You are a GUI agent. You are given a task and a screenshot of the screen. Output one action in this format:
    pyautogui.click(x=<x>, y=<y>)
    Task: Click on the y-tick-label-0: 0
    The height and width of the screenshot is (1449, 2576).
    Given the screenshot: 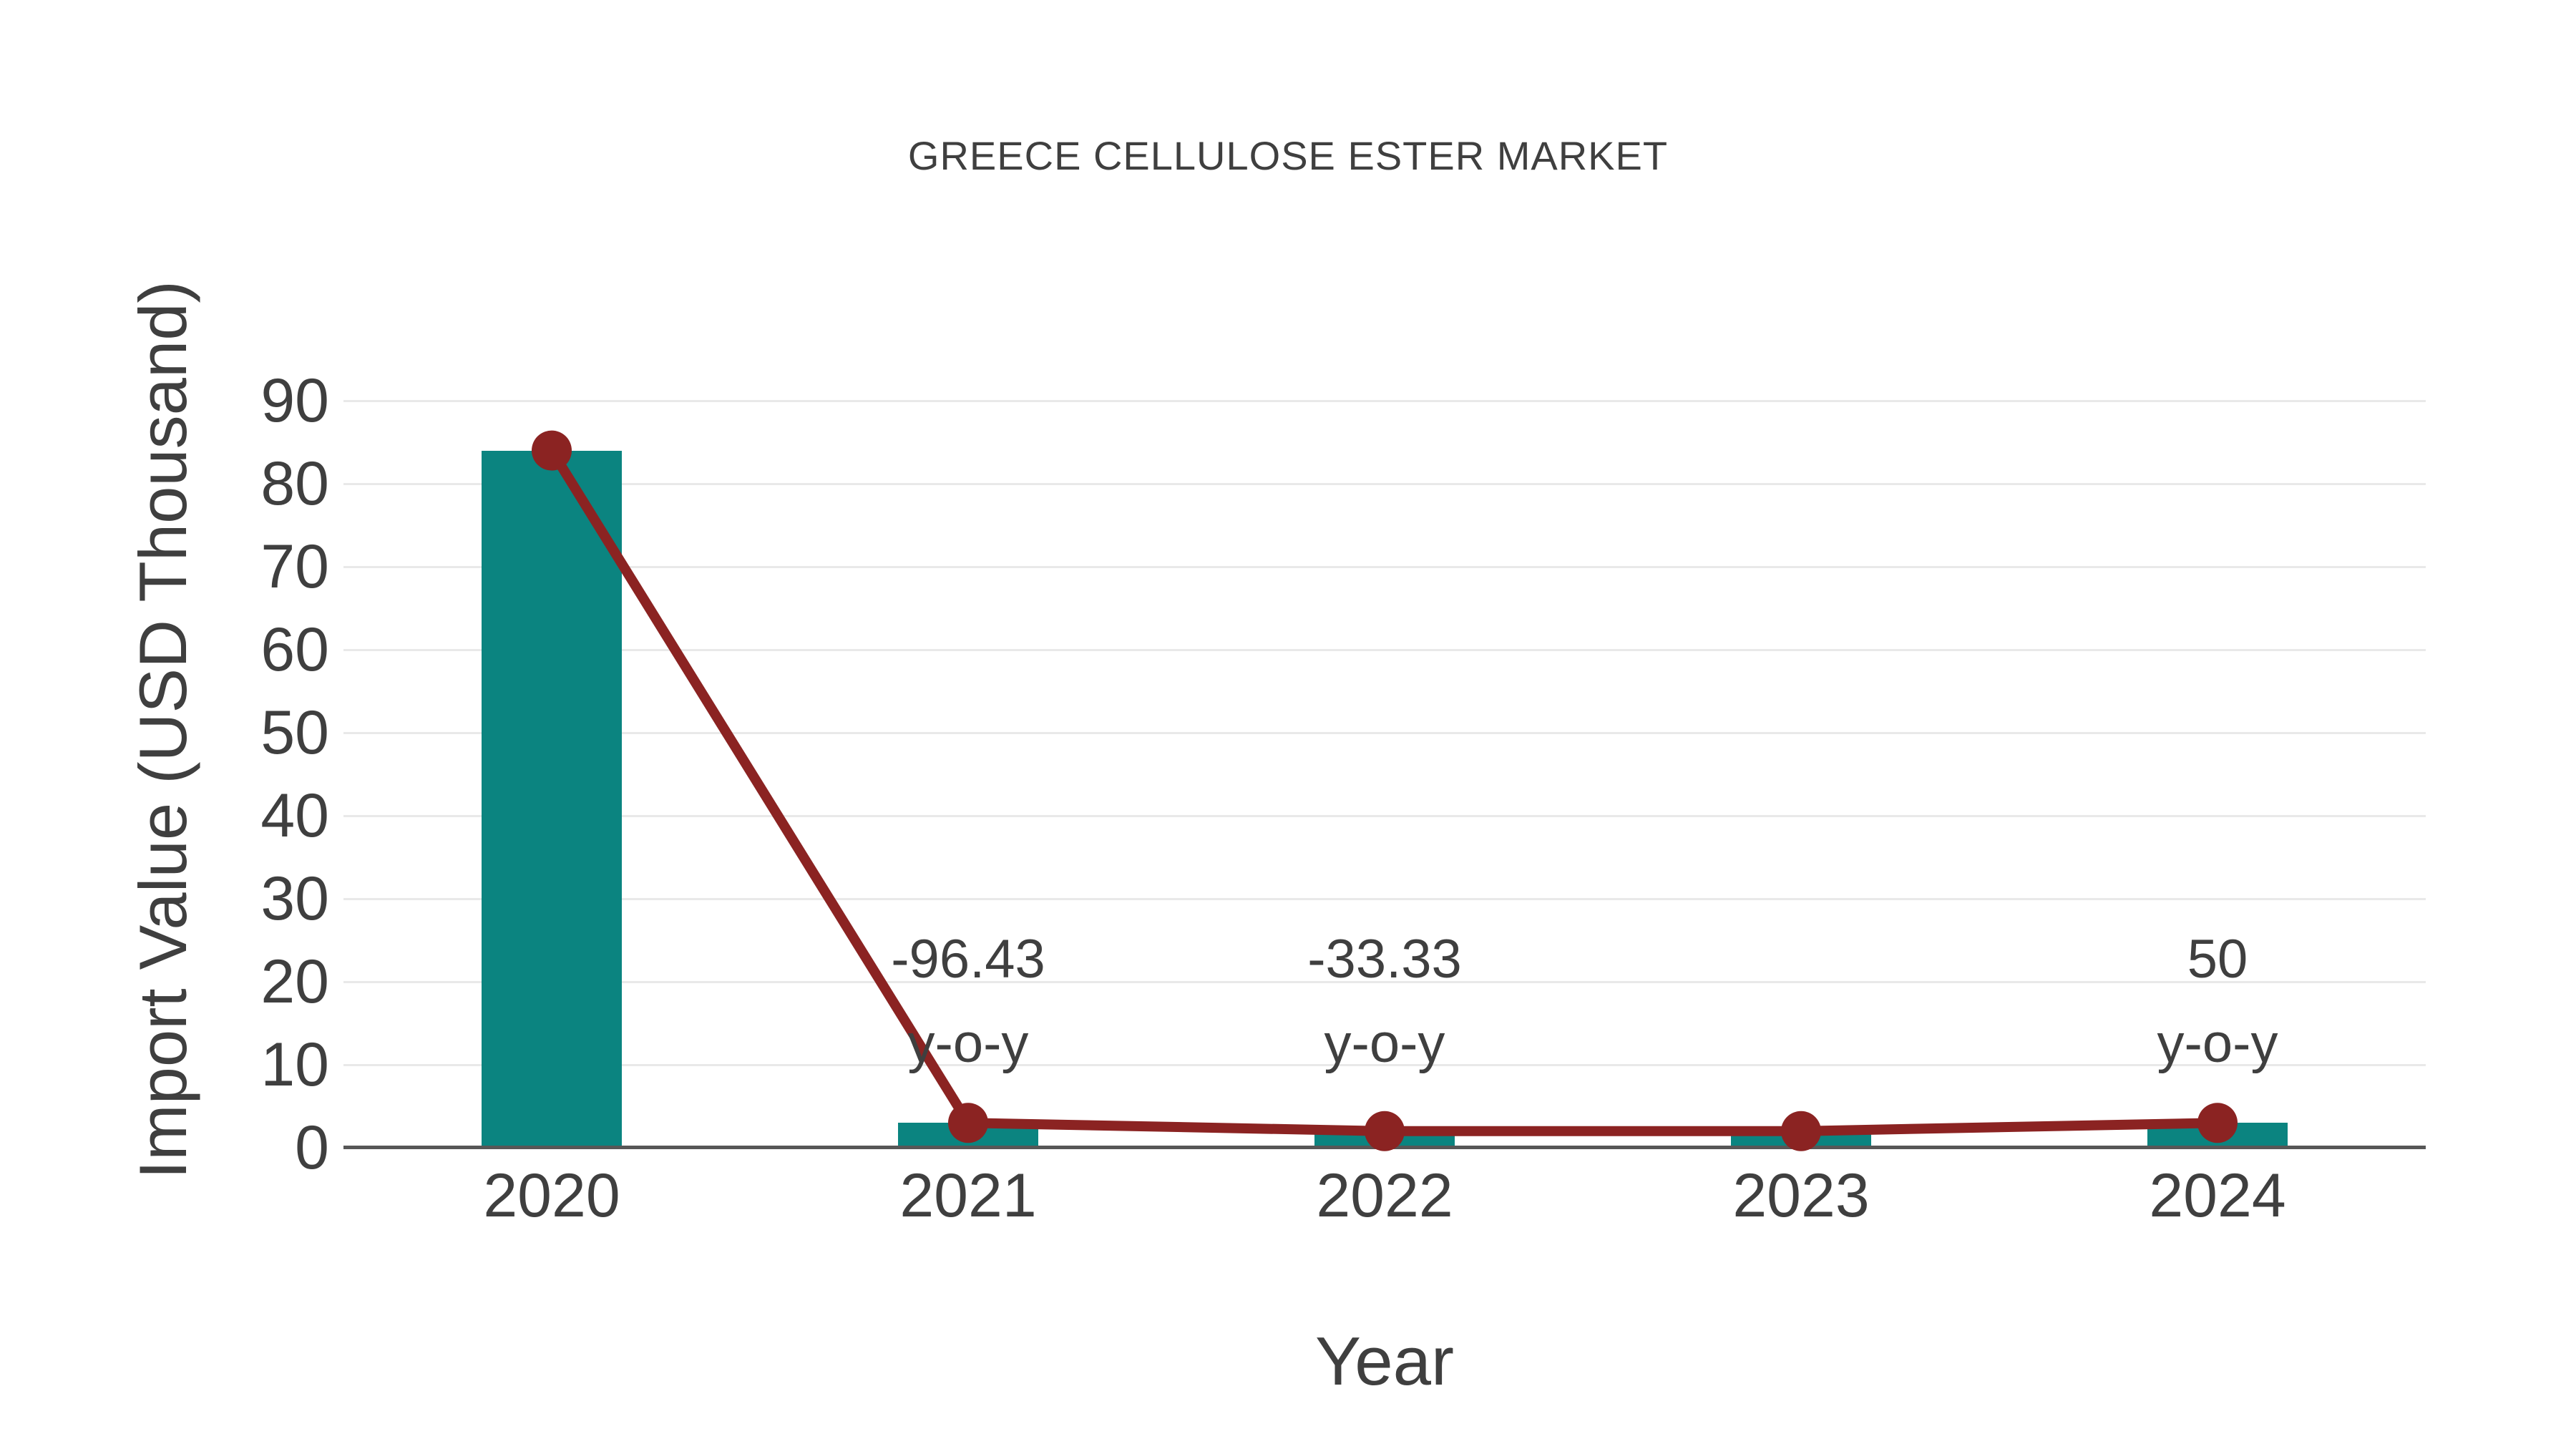 What is the action you would take?
    pyautogui.click(x=312, y=1147)
    